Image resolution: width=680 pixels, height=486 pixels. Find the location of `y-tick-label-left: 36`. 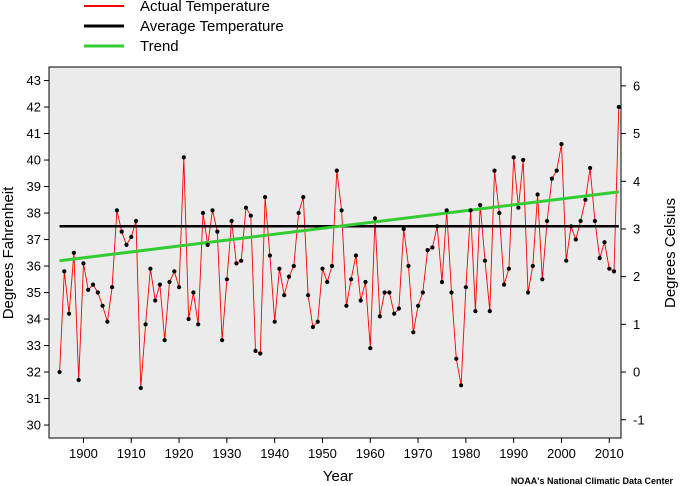

y-tick-label-left: 36 is located at coordinates (34, 266).